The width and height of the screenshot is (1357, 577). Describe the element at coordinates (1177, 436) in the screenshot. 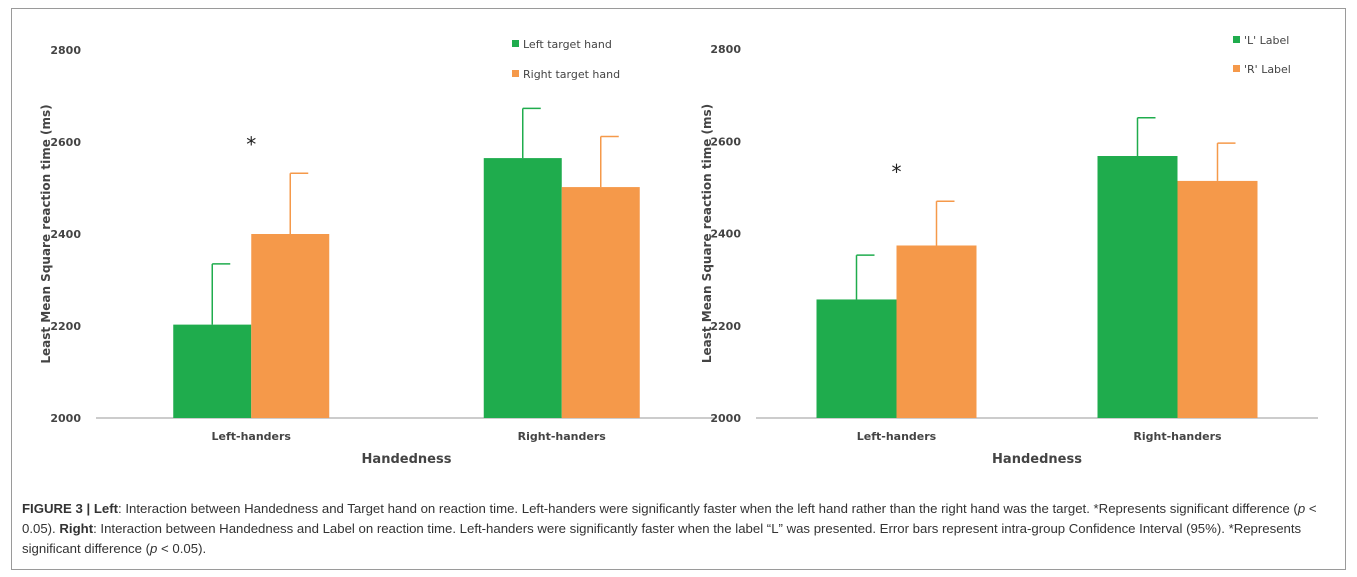

I see `chart2-category-label: Right-handers` at that location.